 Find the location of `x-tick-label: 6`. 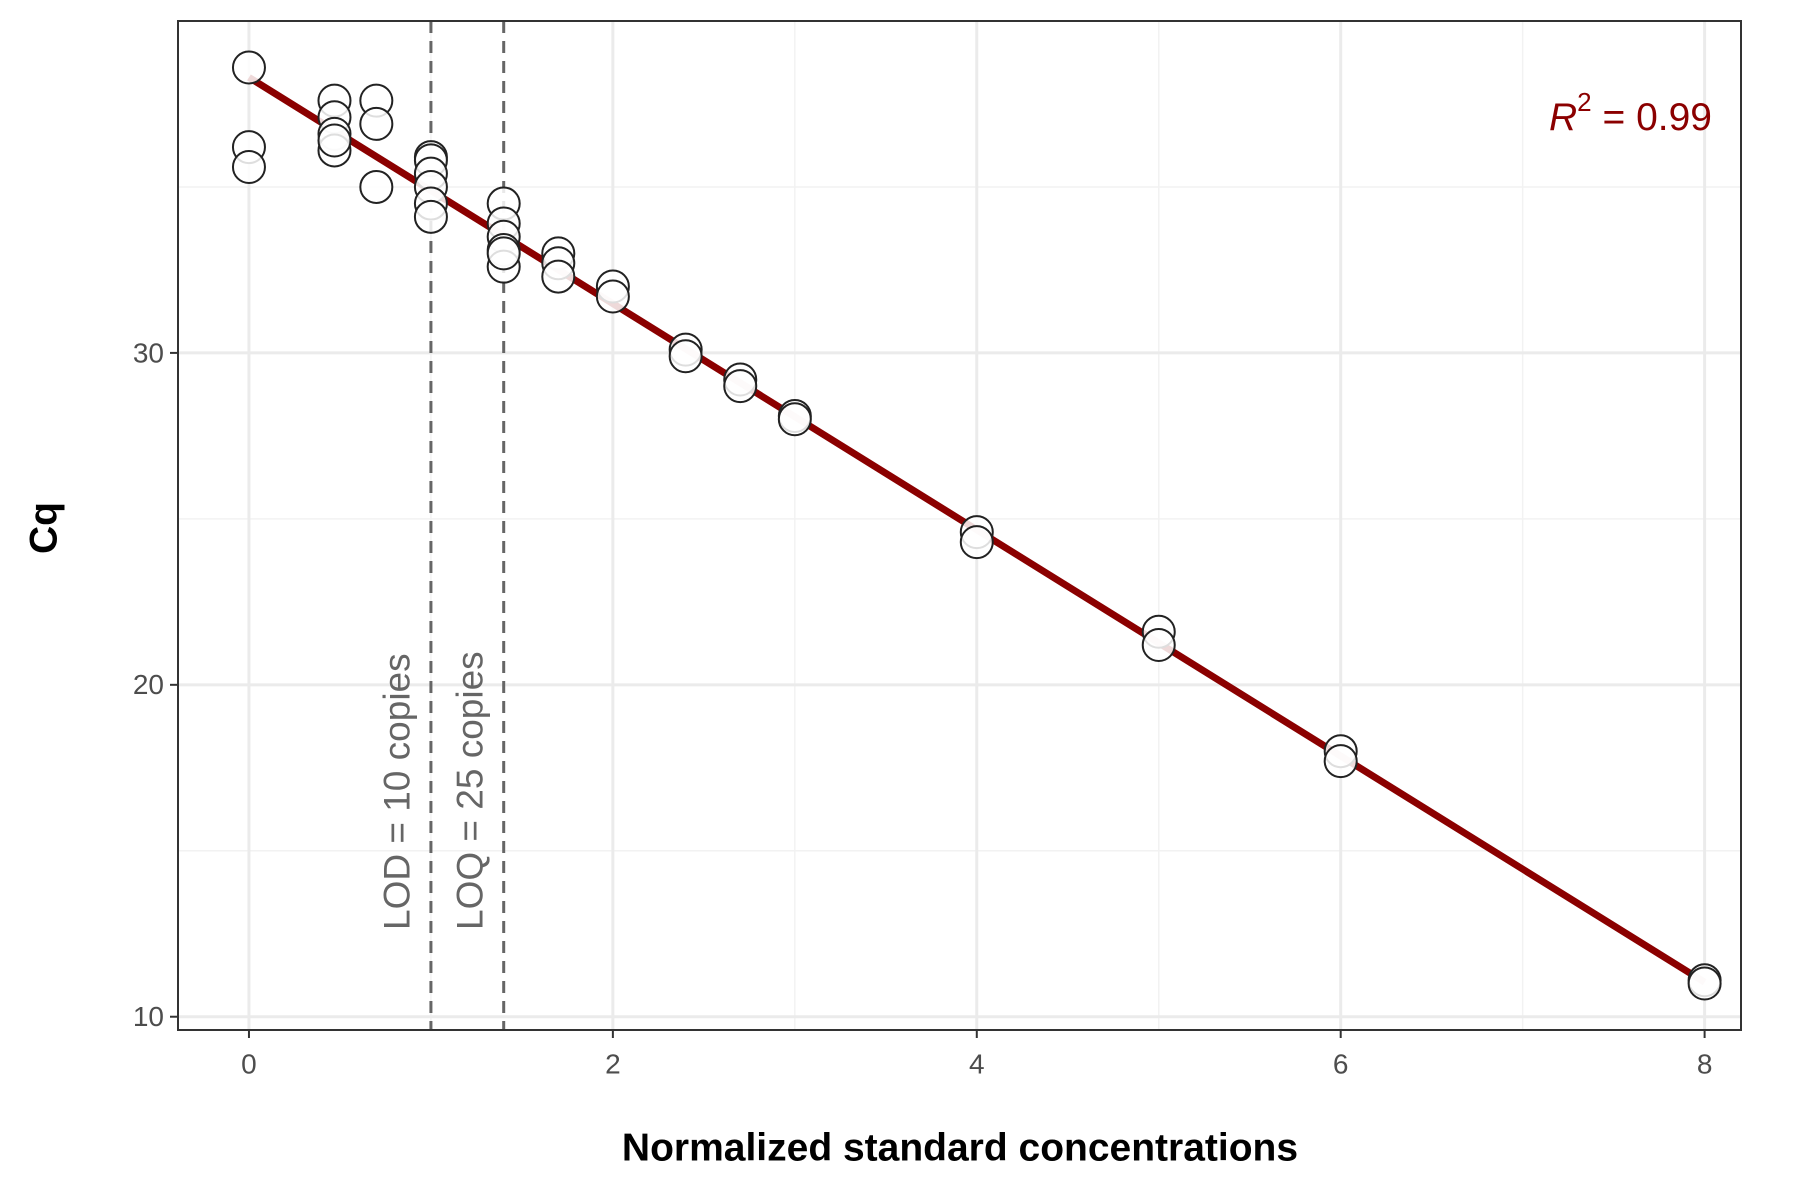

x-tick-label: 6 is located at coordinates (1341, 1063).